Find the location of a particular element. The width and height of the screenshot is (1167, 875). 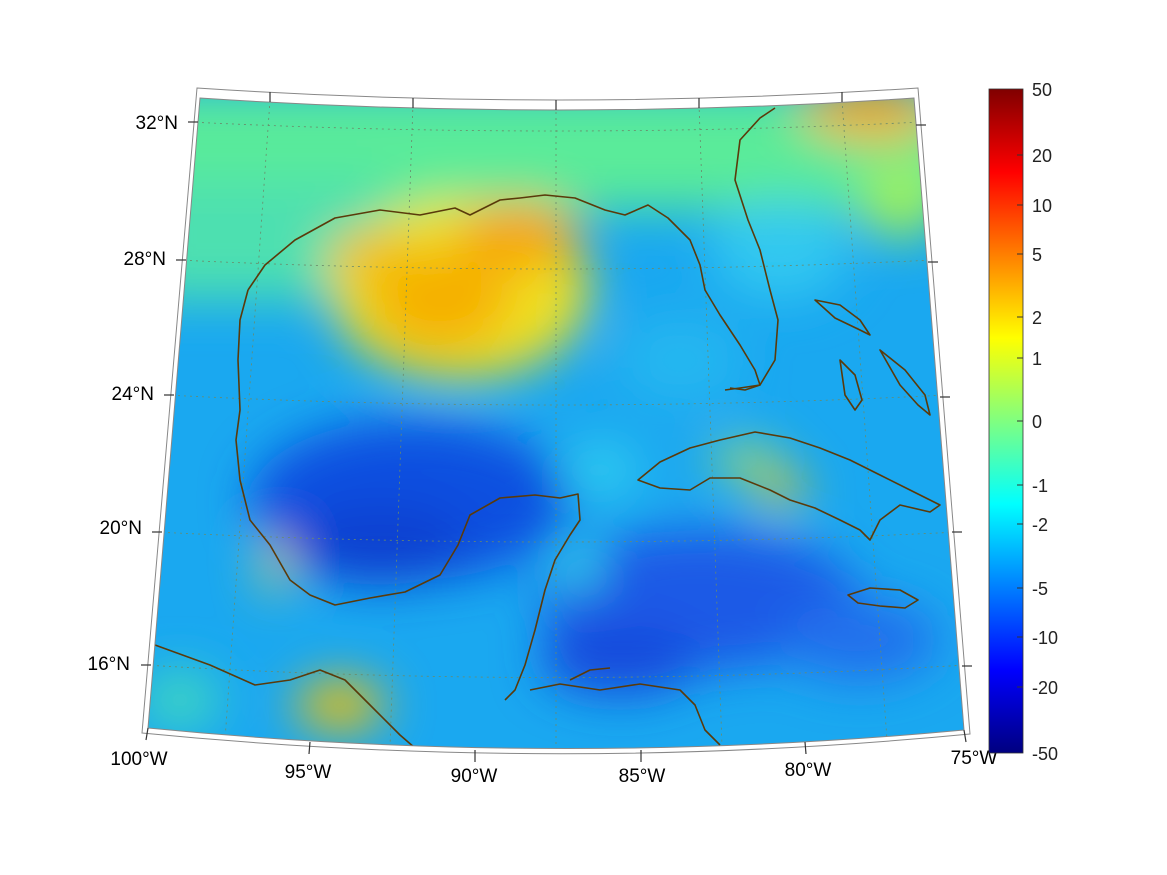

lat-labels: 32°N 28°N 24°N 20°N 16°N is located at coordinates (133, 394).